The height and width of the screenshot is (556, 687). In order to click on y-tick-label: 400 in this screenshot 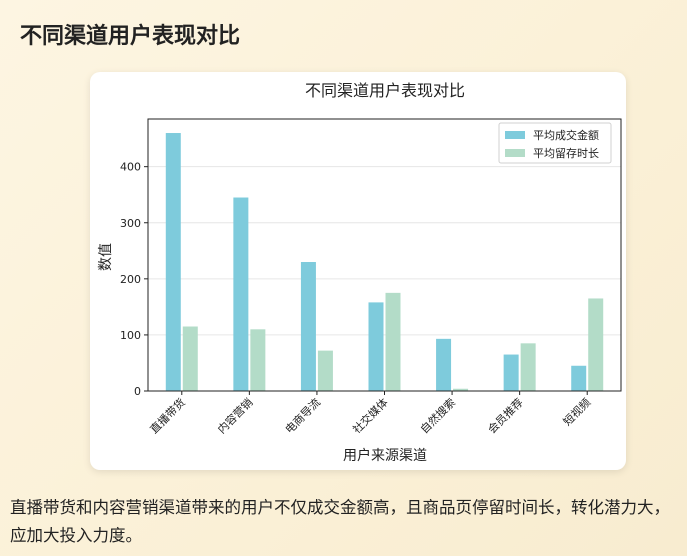, I will do `click(130, 167)`.